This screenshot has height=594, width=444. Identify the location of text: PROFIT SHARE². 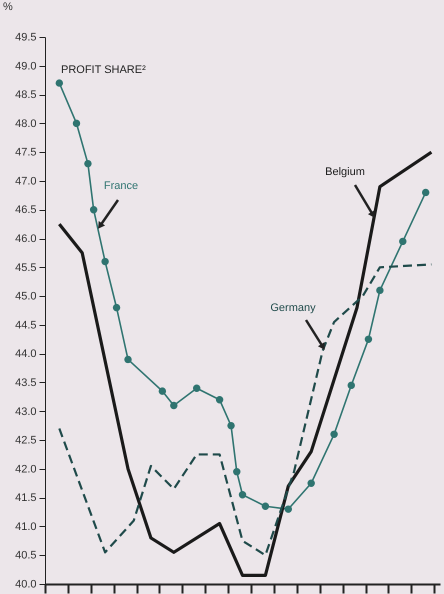
(103, 70).